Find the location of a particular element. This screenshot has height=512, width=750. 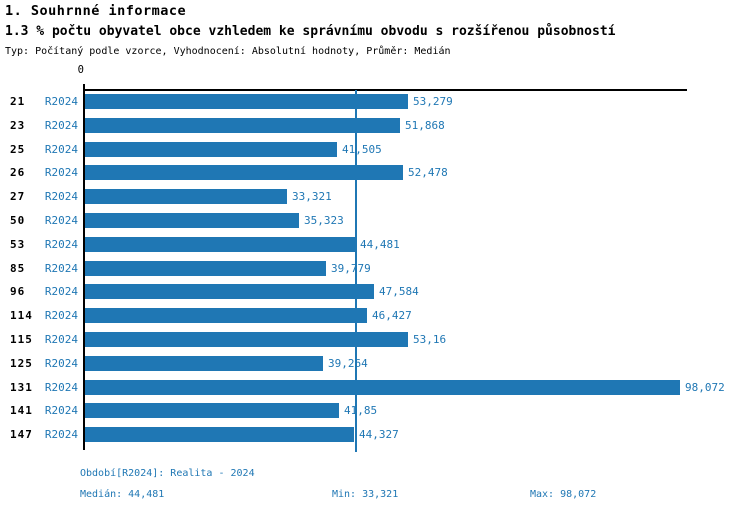

row-category-label: 114 is located at coordinates (21, 315).